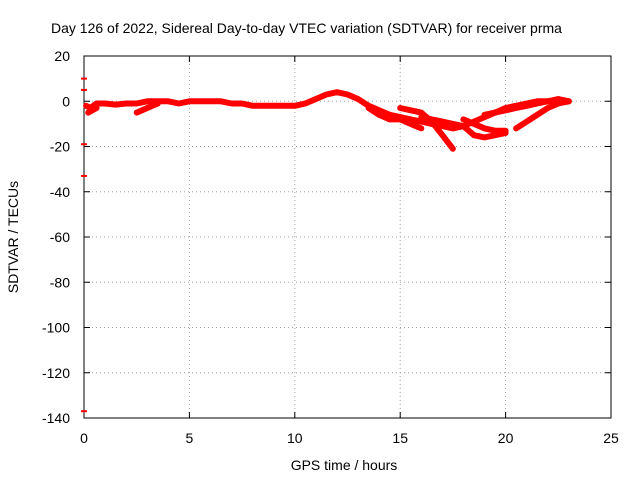 Image resolution: width=640 pixels, height=480 pixels. What do you see at coordinates (60, 282) in the screenshot?
I see `y-tick-label: -80` at bounding box center [60, 282].